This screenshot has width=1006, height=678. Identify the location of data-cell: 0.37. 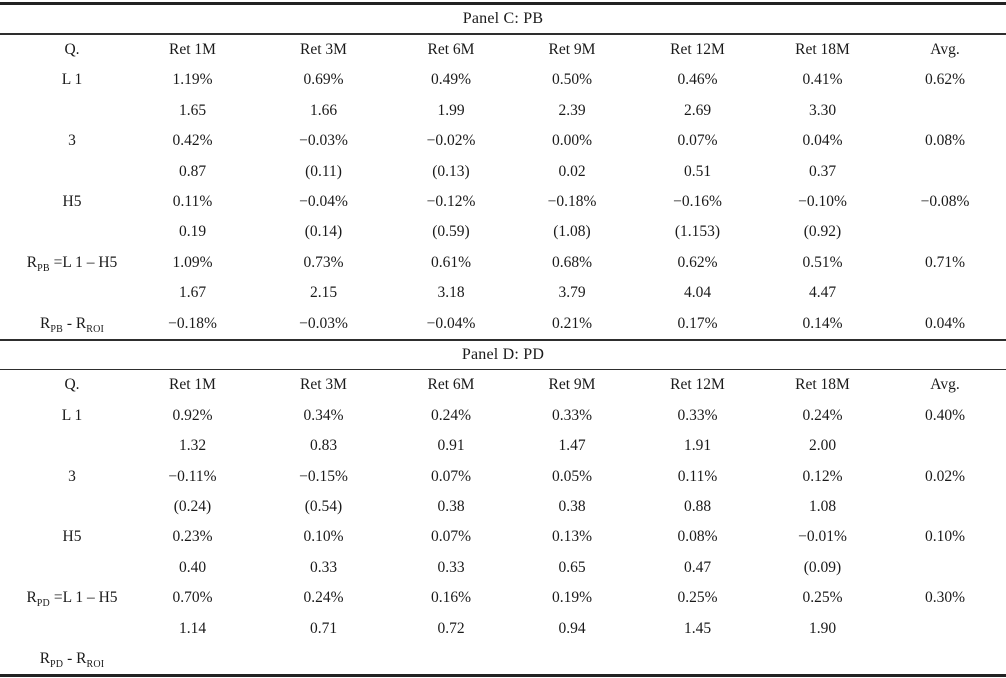
(822, 171).